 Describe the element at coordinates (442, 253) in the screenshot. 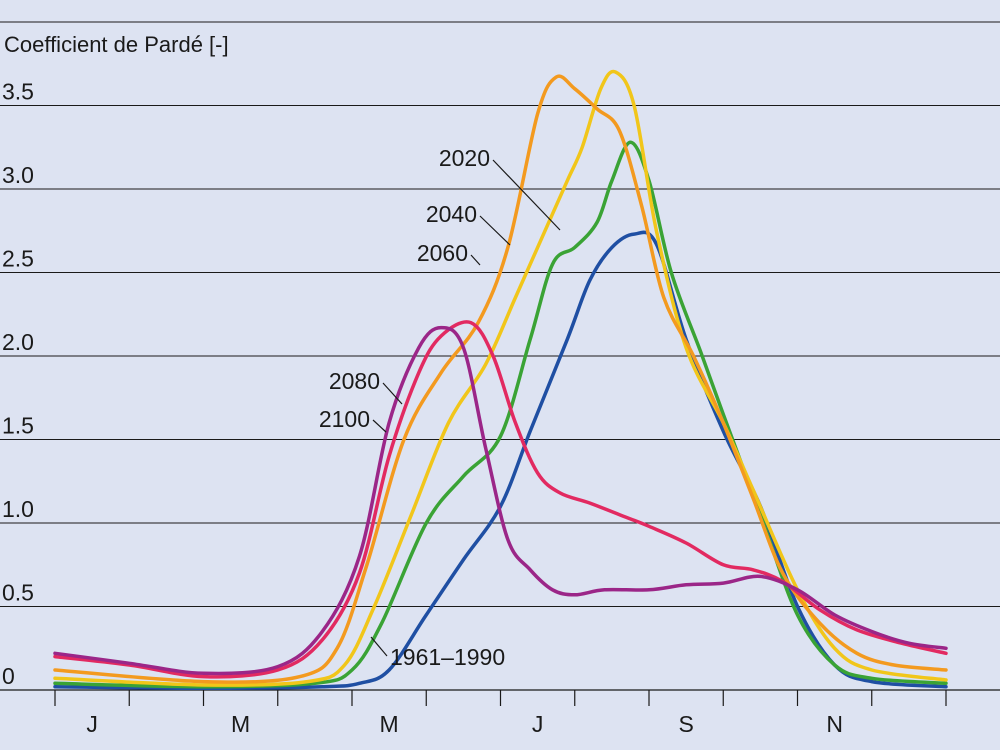

I see `annotation-label: 2060` at that location.